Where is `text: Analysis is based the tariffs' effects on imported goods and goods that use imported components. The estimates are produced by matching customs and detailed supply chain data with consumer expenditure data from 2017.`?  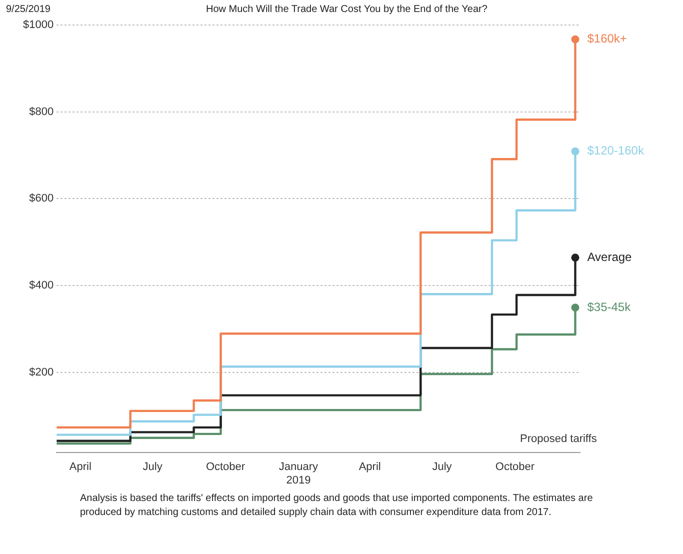 text: Analysis is based the tariffs' effects on imported goods and goods that use imported components. The estimates are produced by matching customs and detailed supply chain data with consumer expenditure data from 2017. is located at coordinates (337, 506).